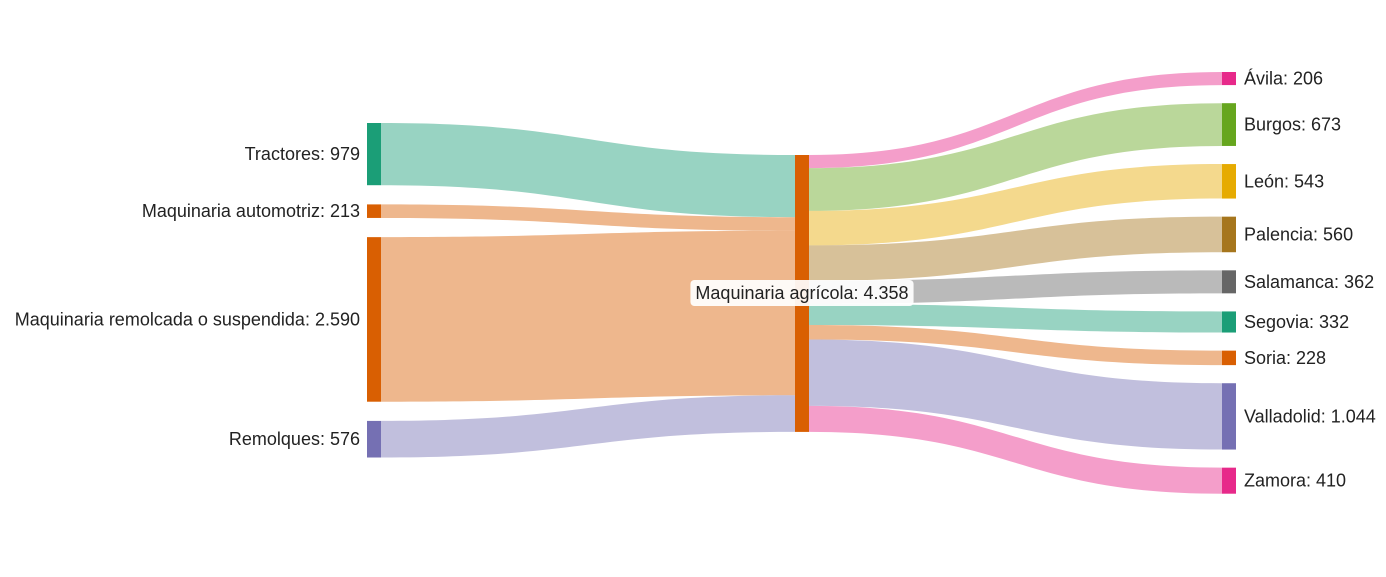 The image size is (1386, 577). Describe the element at coordinates (1298, 234) in the screenshot. I see `label-palencia: Palencia: 560` at that location.